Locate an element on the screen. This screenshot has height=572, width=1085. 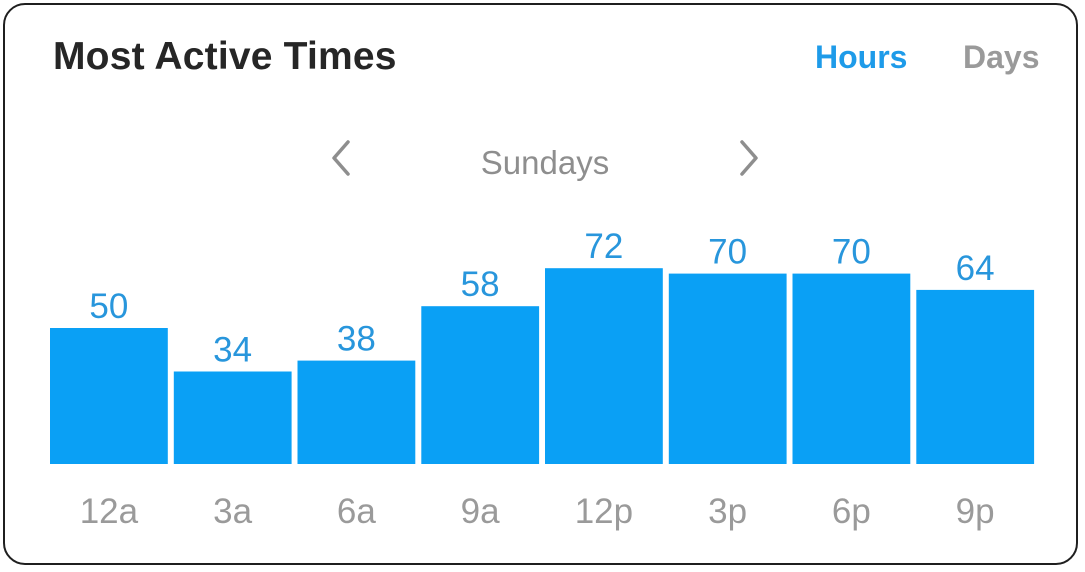
previous-period-button is located at coordinates (342, 158).